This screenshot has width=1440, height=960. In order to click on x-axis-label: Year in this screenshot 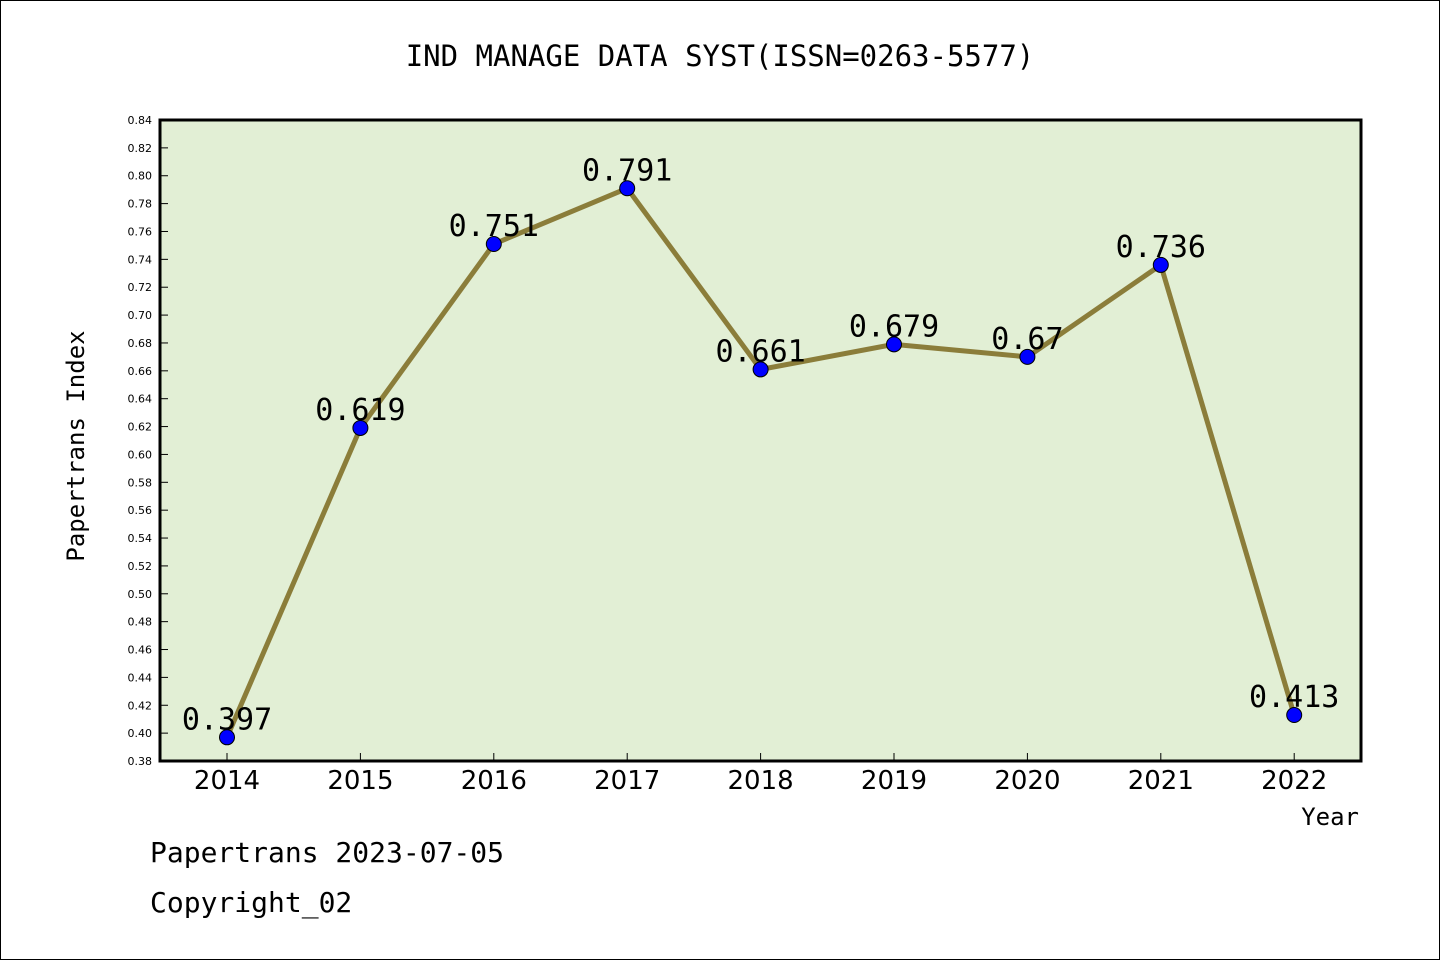, I will do `click(1330, 817)`.